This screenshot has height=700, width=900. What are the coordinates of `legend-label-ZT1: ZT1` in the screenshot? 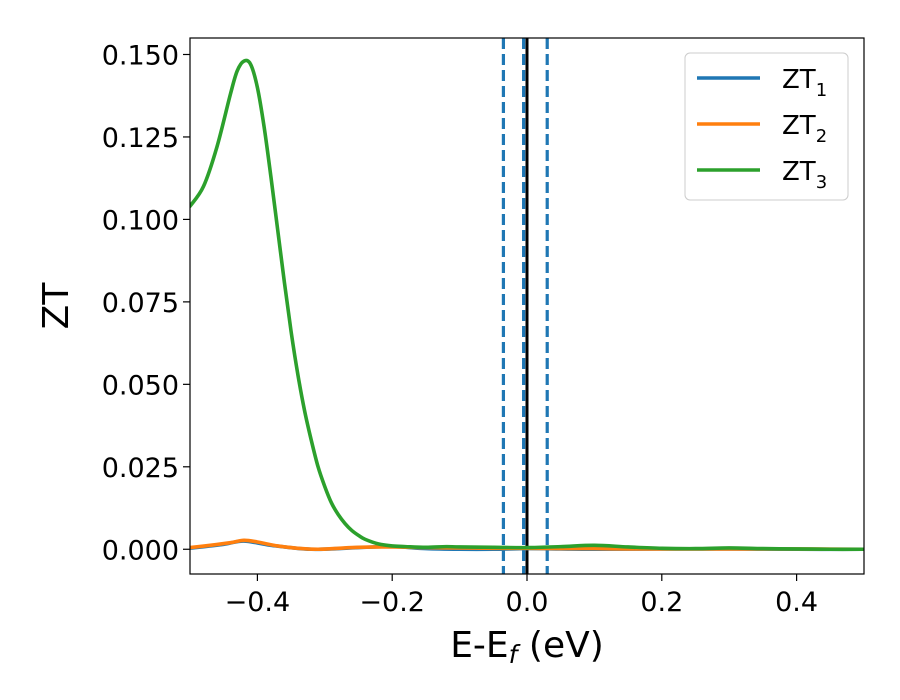 It's located at (804, 83).